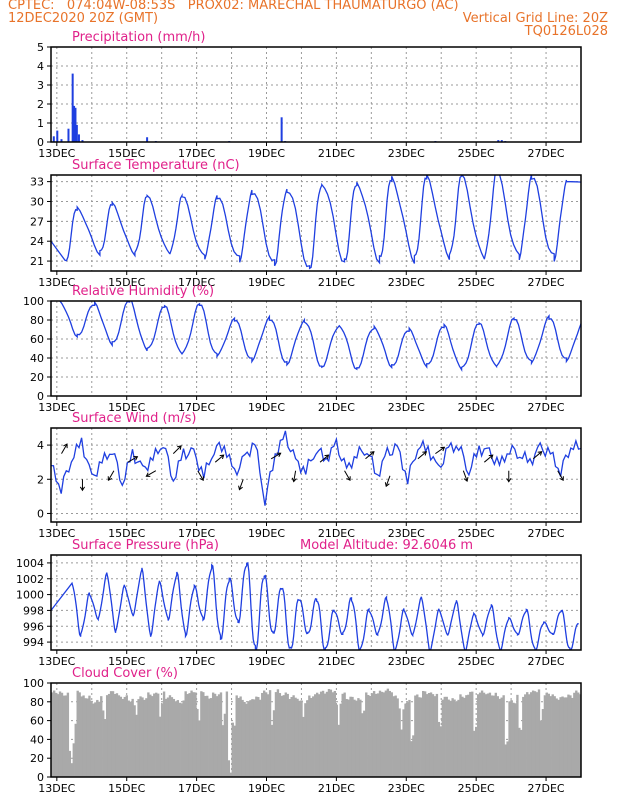  Describe the element at coordinates (56, 407) in the screenshot. I see `x-tick-label: 13DEC` at that location.